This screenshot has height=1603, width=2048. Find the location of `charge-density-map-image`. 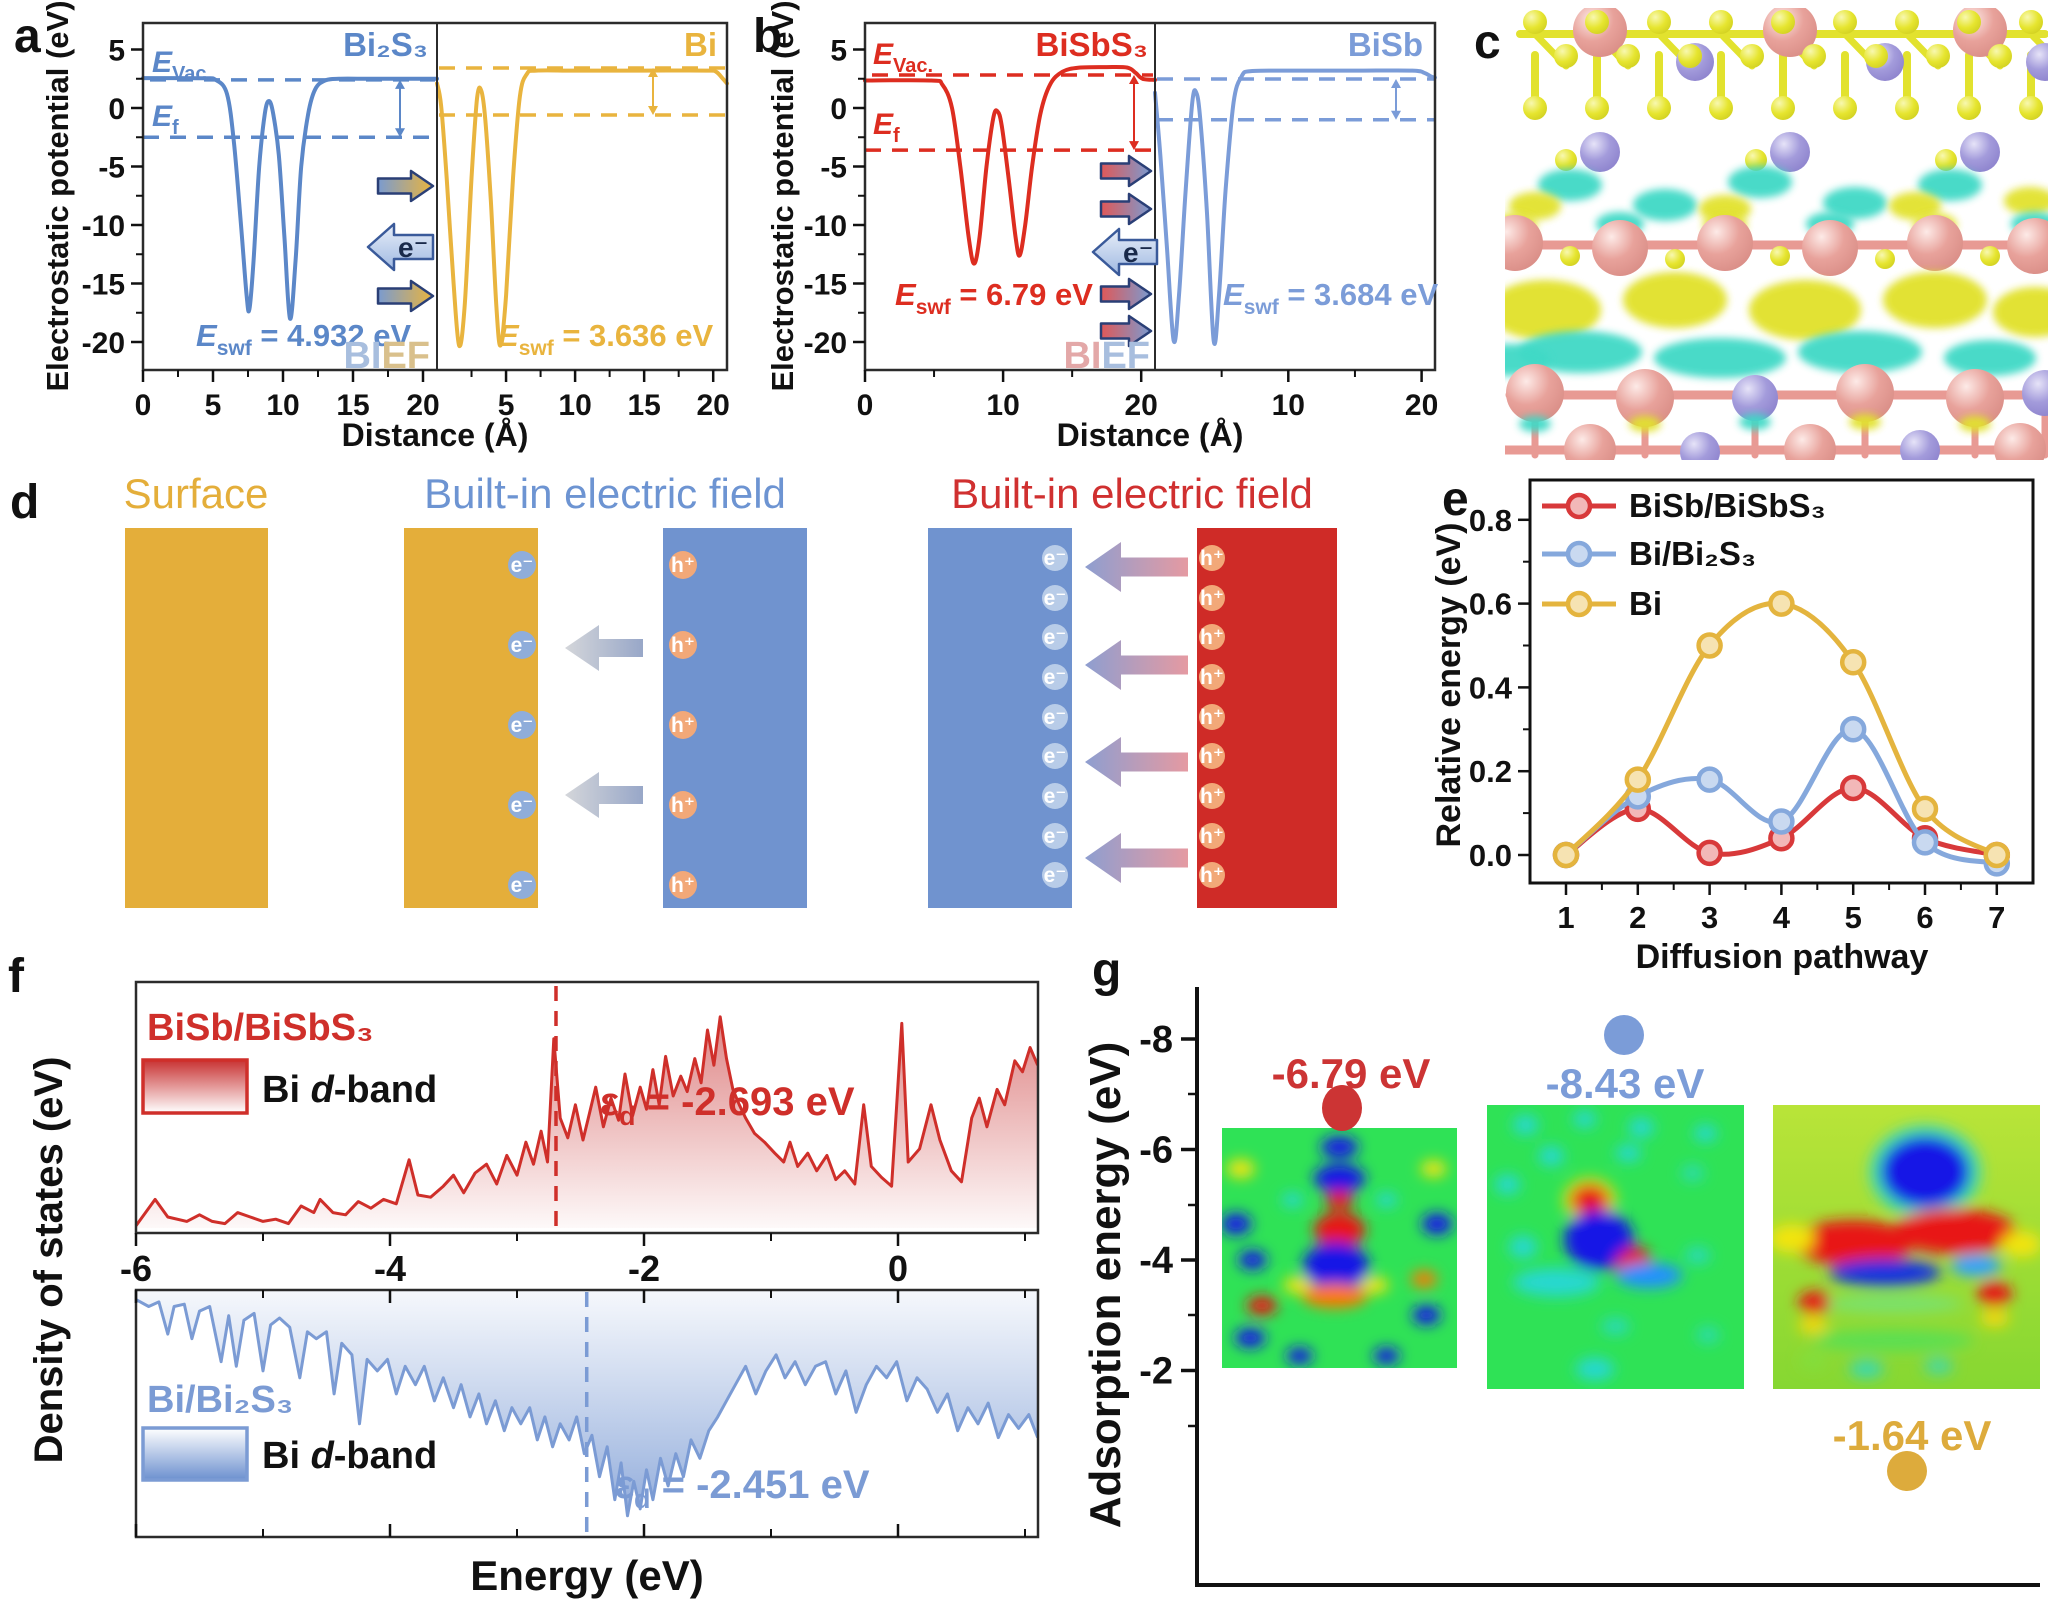

charge-density-map-image is located at coordinates (1615, 1247).